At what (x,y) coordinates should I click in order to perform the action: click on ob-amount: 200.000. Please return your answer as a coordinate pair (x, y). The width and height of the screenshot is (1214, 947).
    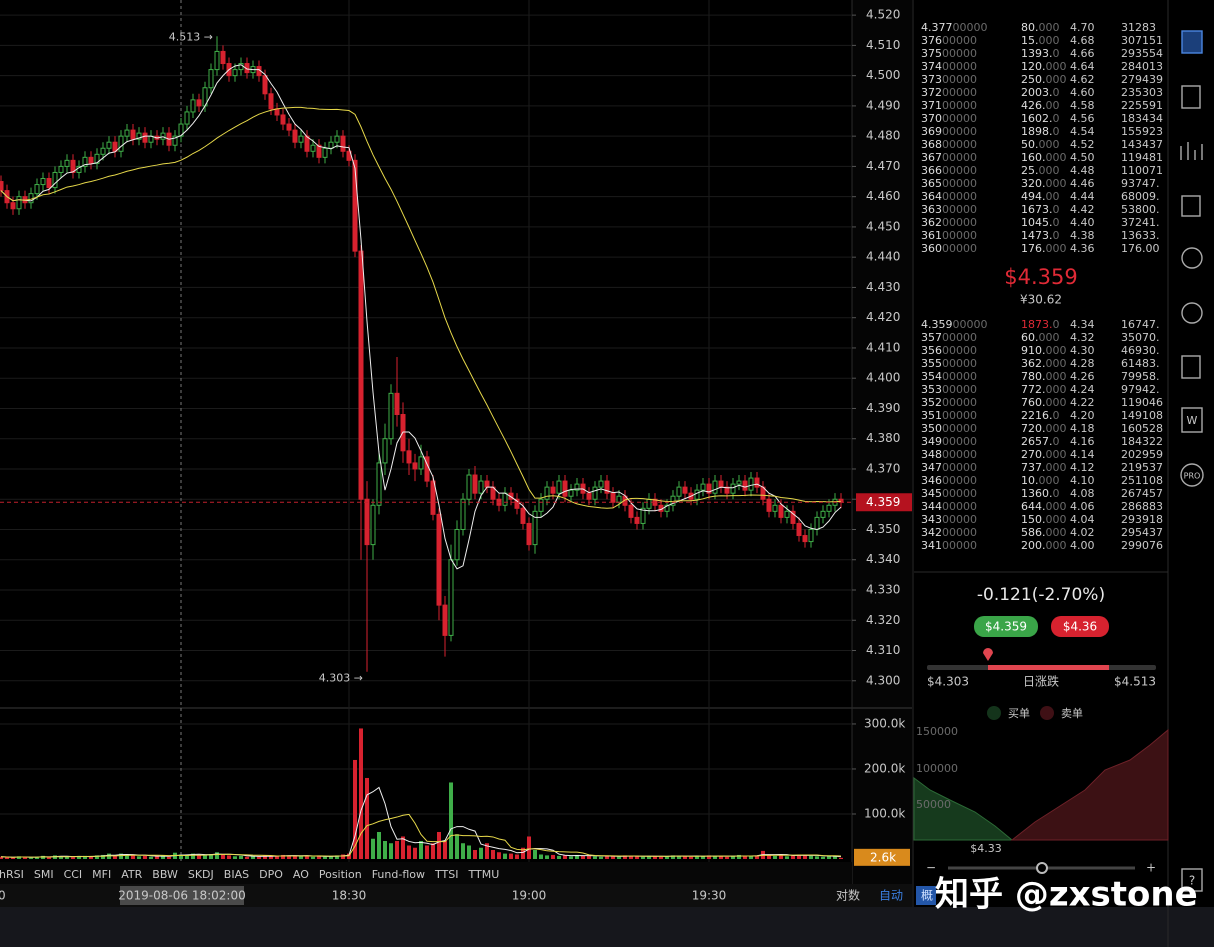
    Looking at the image, I should click on (1044, 545).